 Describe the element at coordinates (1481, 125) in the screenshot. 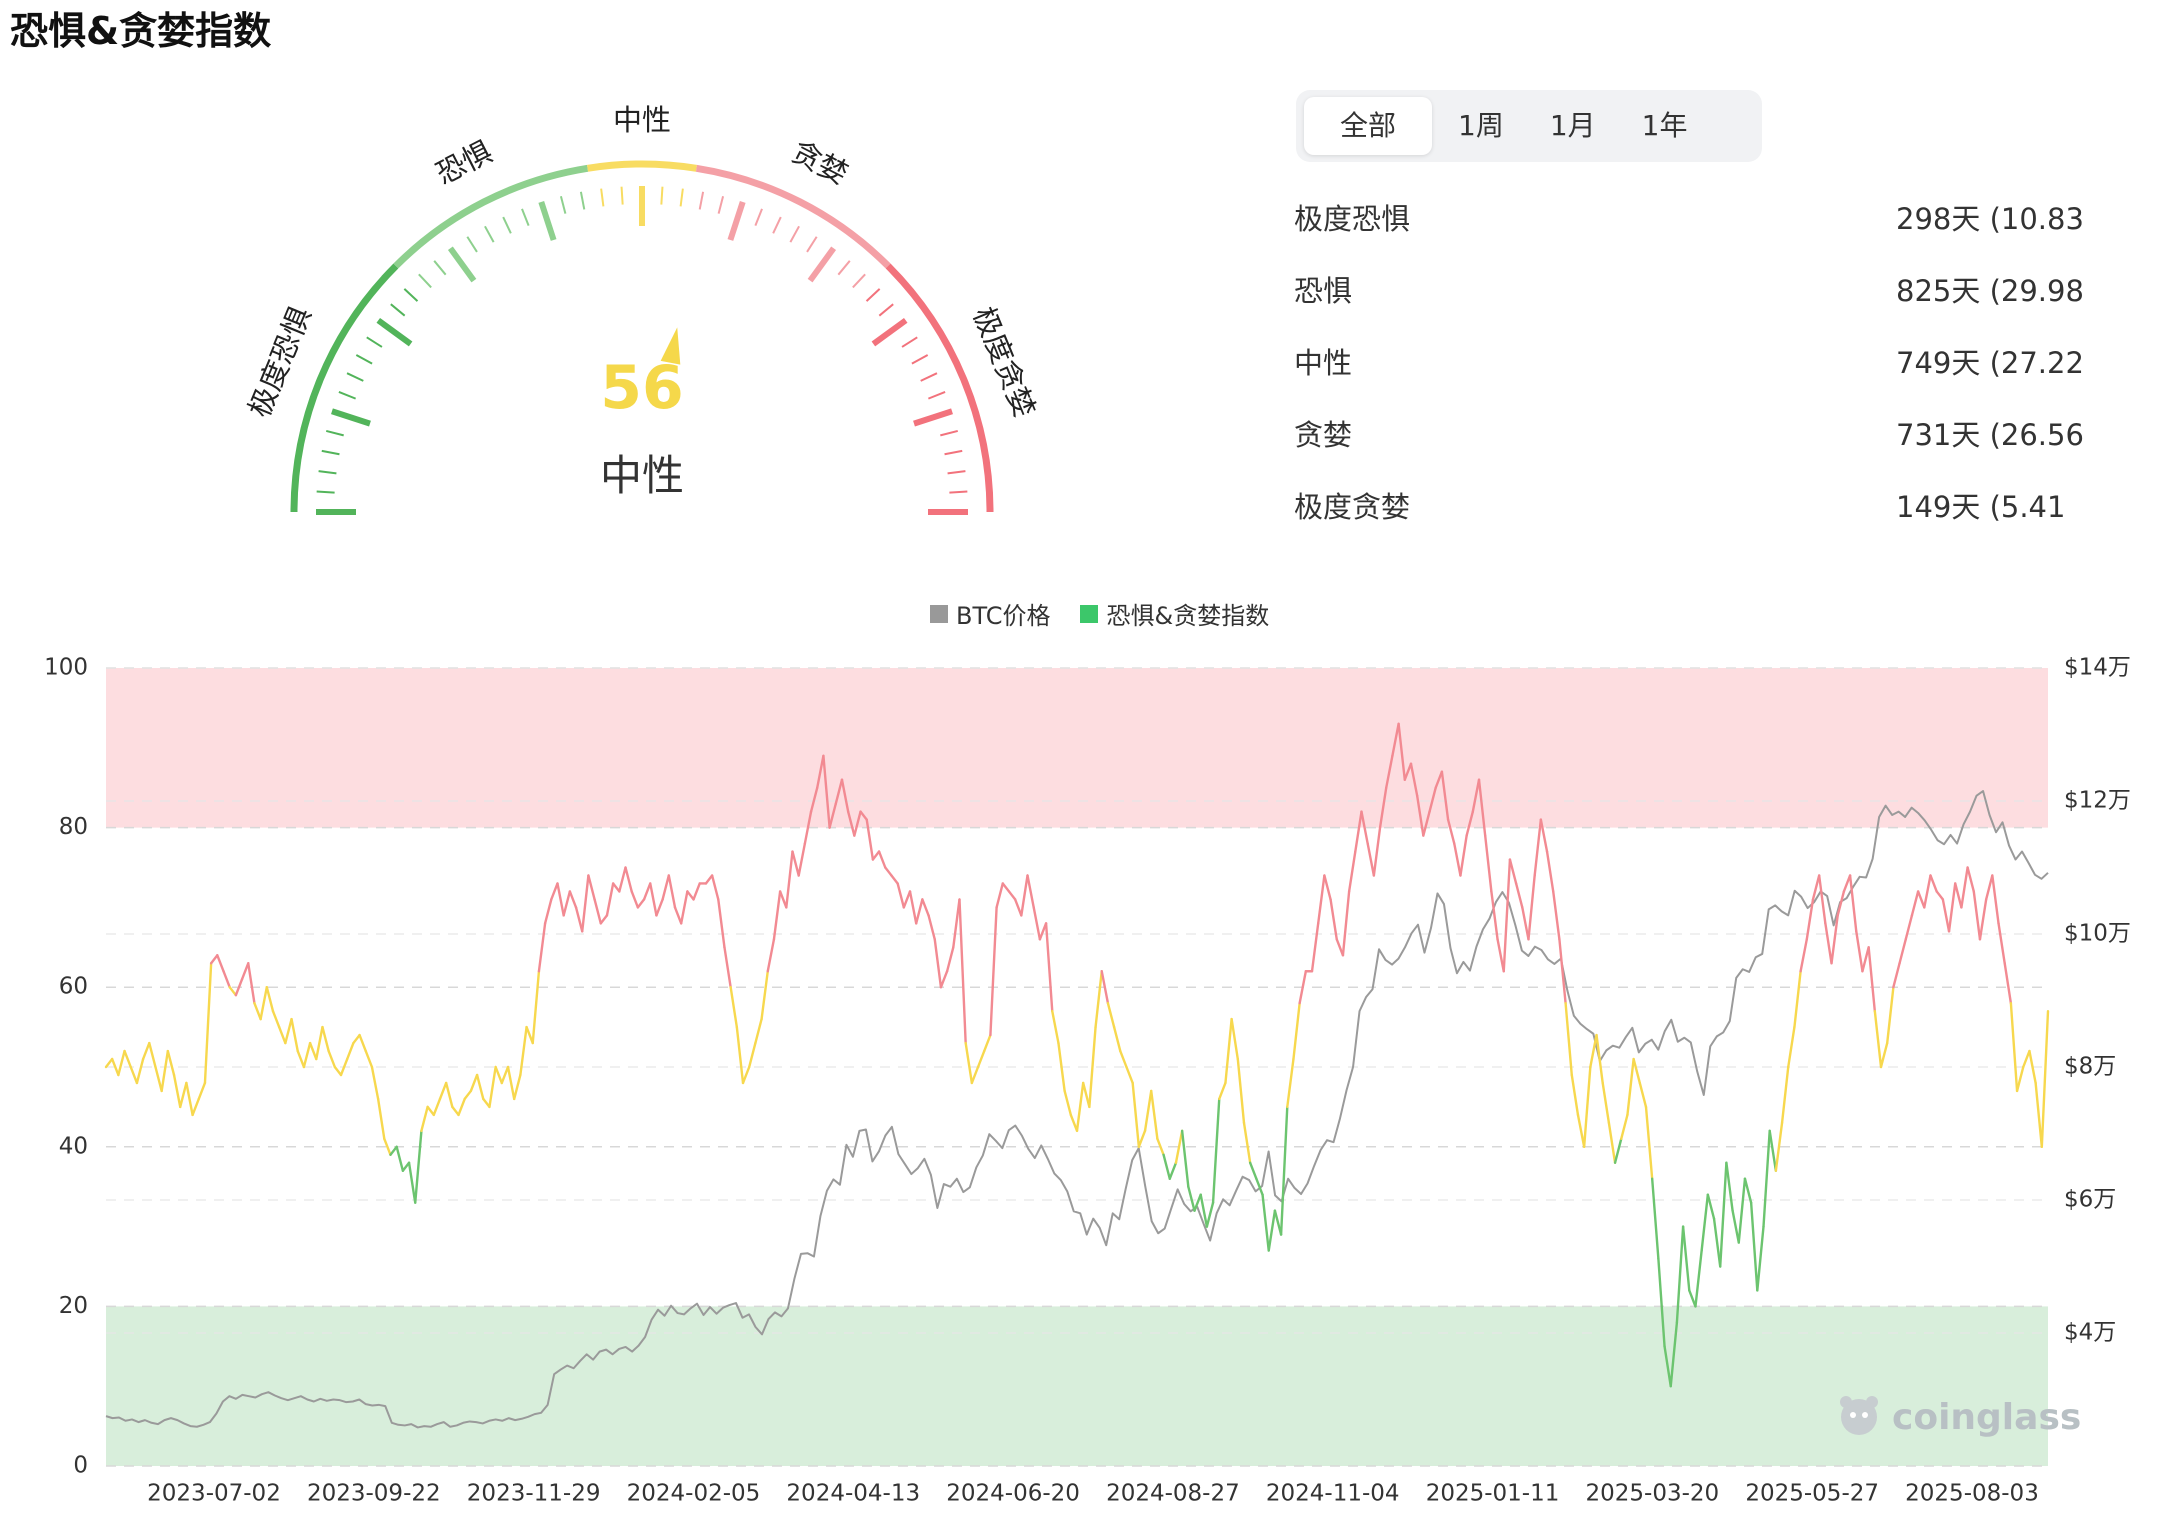

I see `tab-1-week: 1周` at that location.